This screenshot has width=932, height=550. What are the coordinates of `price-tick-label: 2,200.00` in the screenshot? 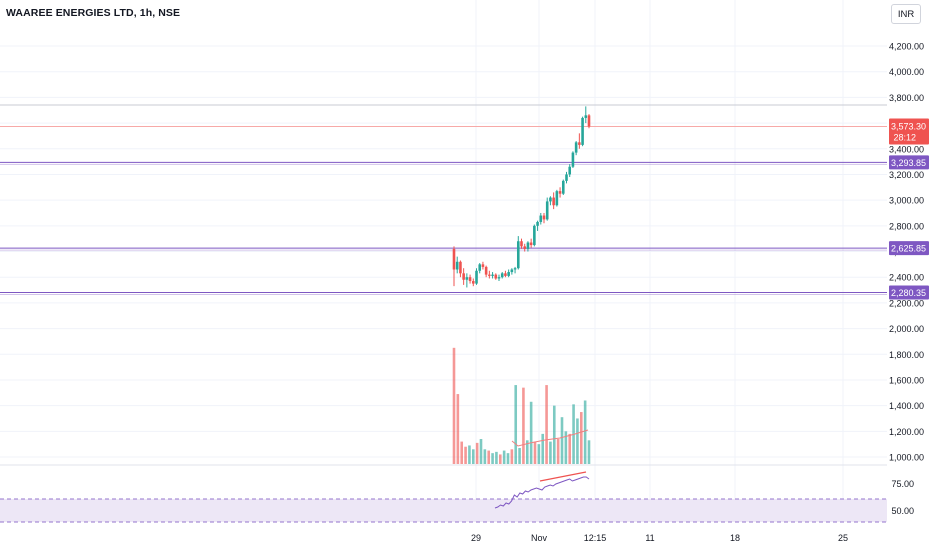 It's located at (906, 303).